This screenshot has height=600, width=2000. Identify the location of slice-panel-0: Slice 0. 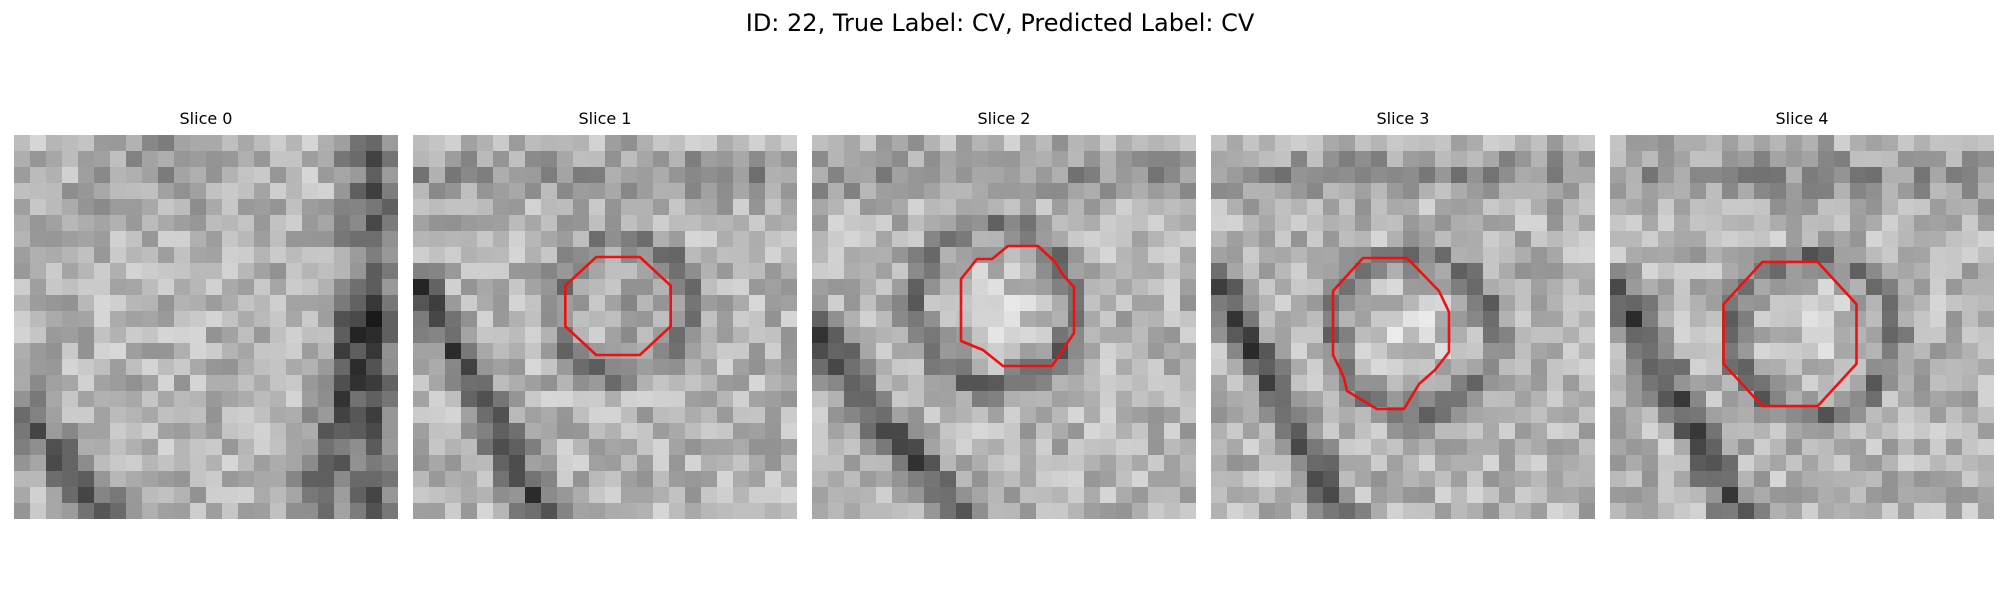
(206, 314).